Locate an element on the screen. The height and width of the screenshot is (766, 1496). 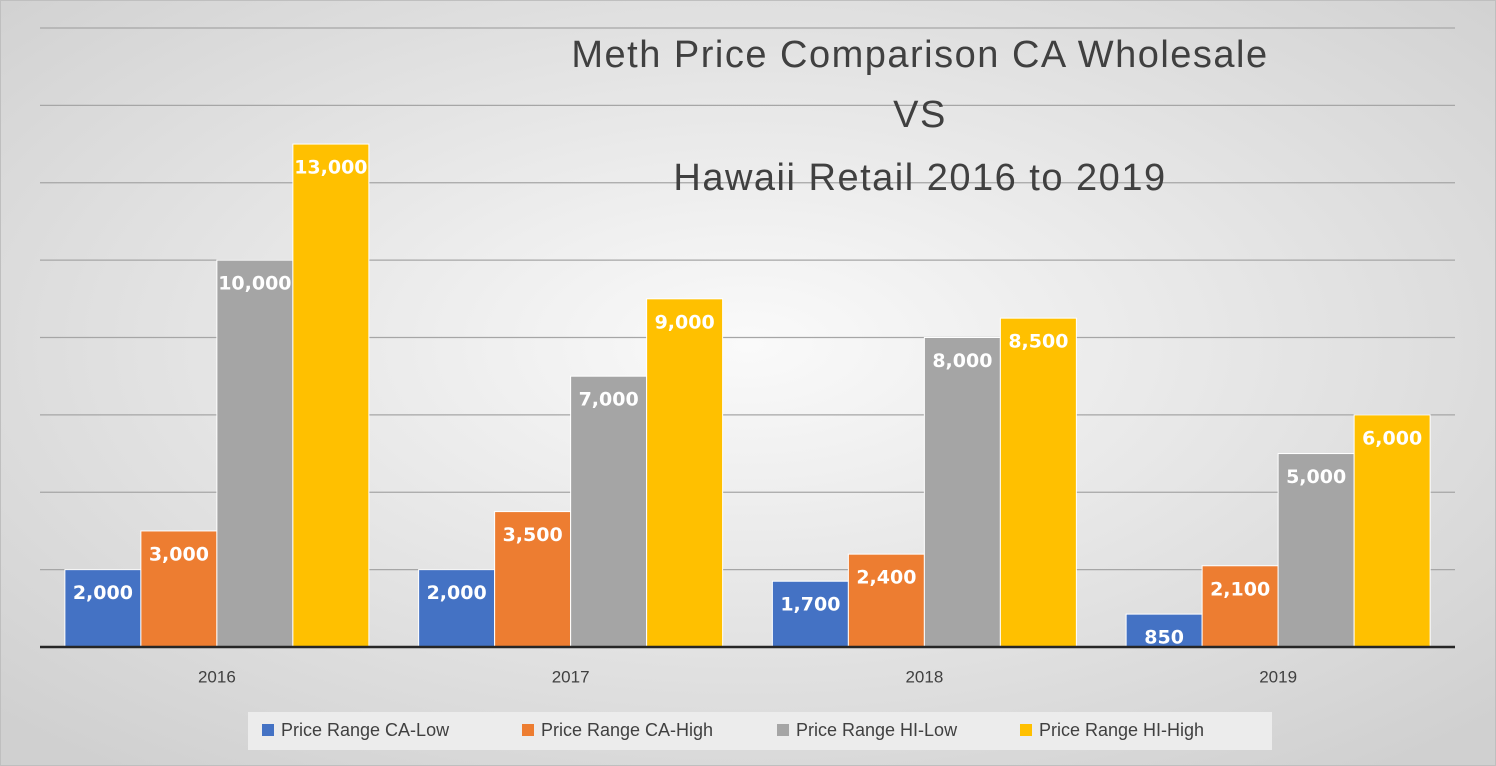
data-label: 2,400 is located at coordinates (886, 578).